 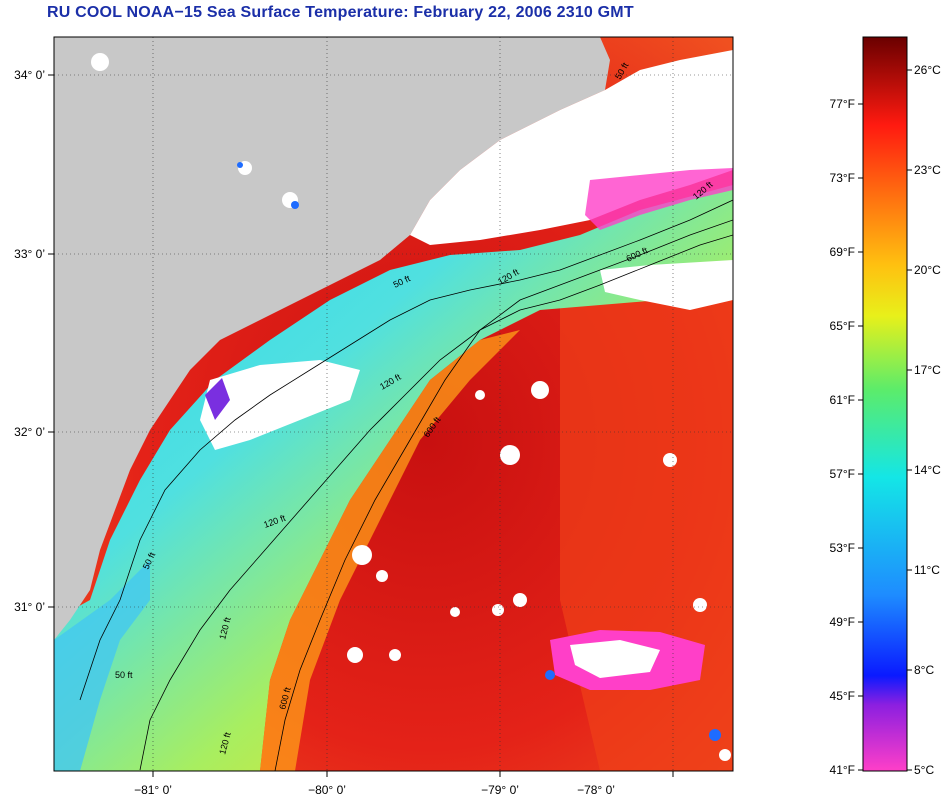 What do you see at coordinates (924, 670) in the screenshot?
I see `colorbar-c-label: 8°C` at bounding box center [924, 670].